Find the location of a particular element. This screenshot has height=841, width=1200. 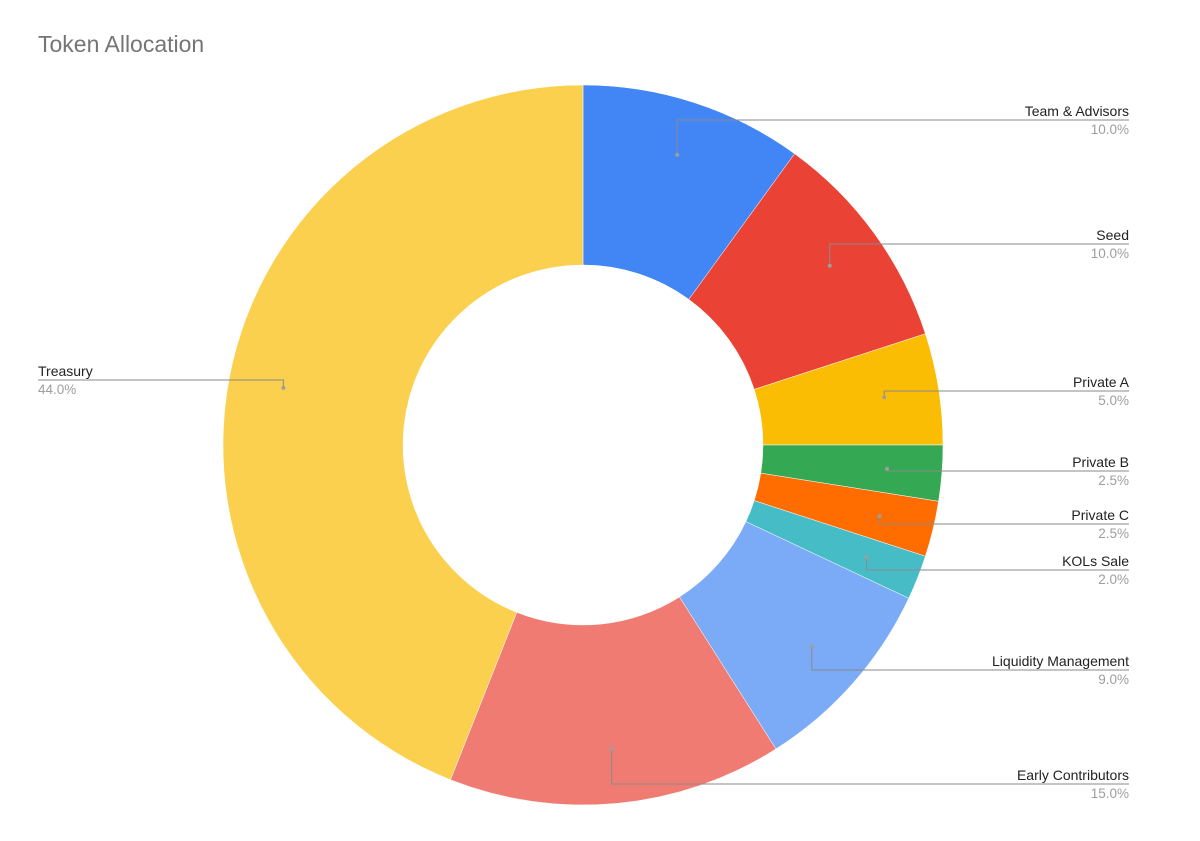

leader-dot-private-b is located at coordinates (887, 468).